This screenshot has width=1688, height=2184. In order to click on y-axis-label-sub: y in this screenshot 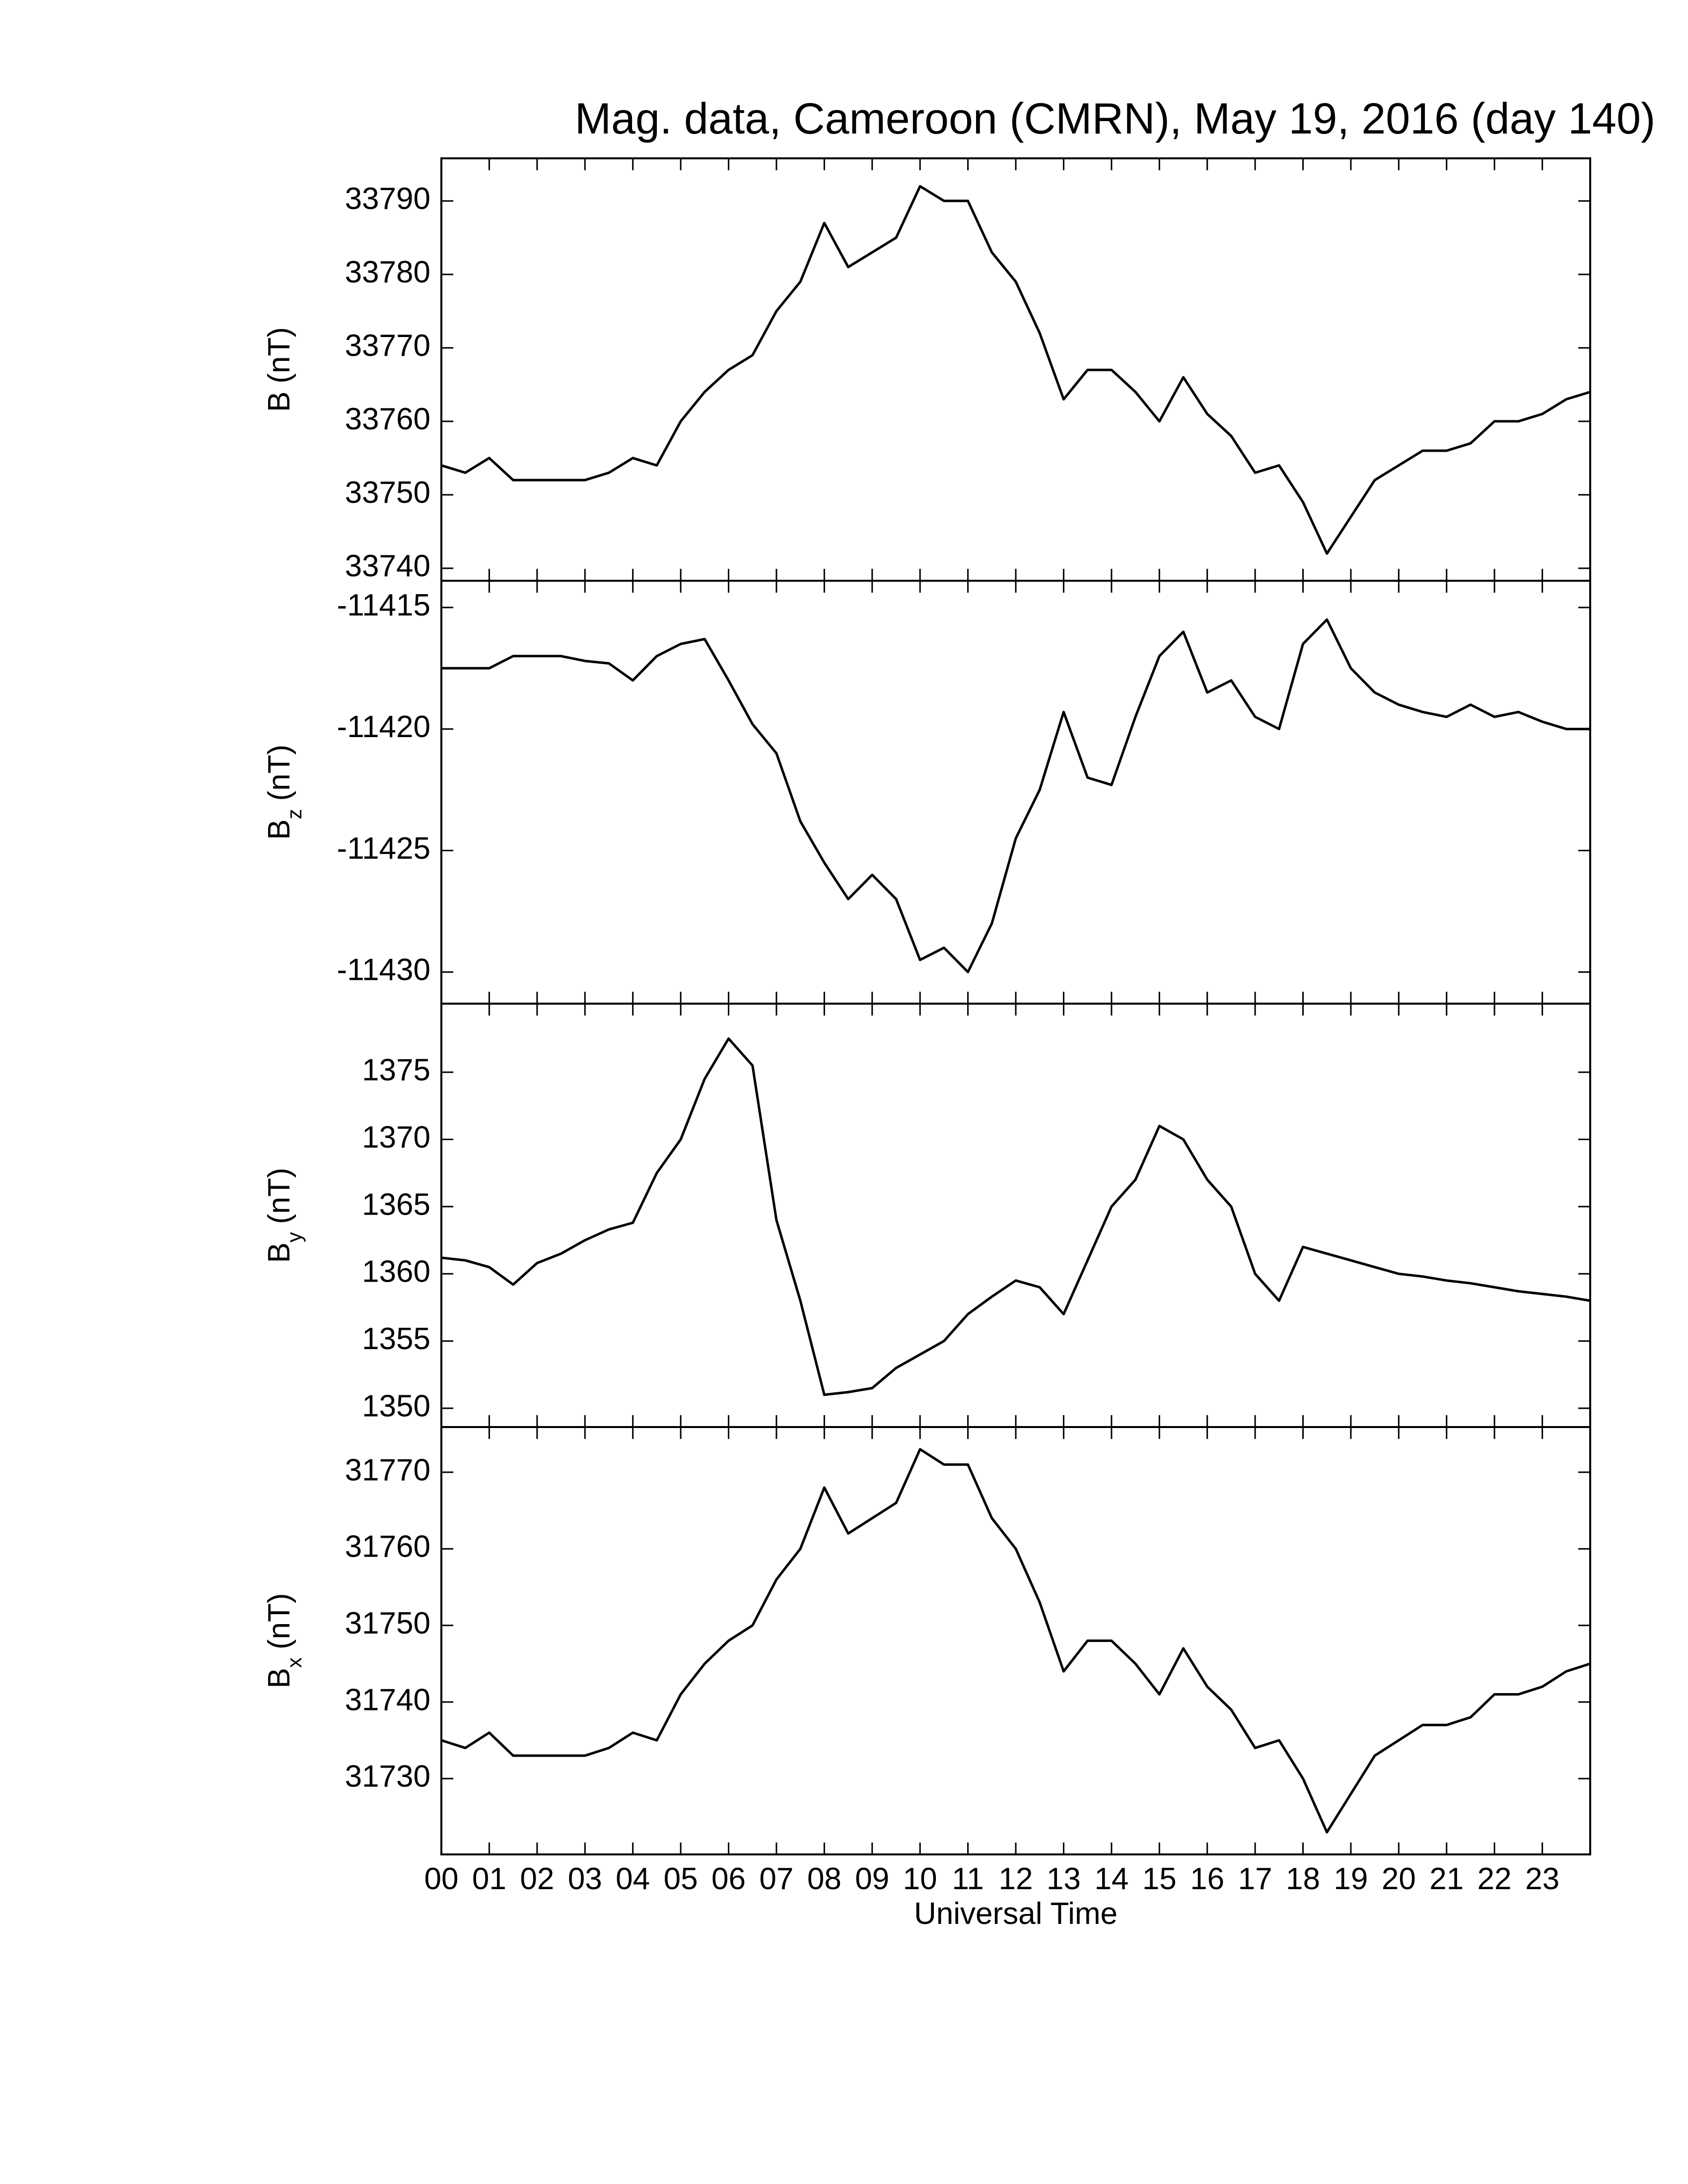, I will do `click(294, 1237)`.